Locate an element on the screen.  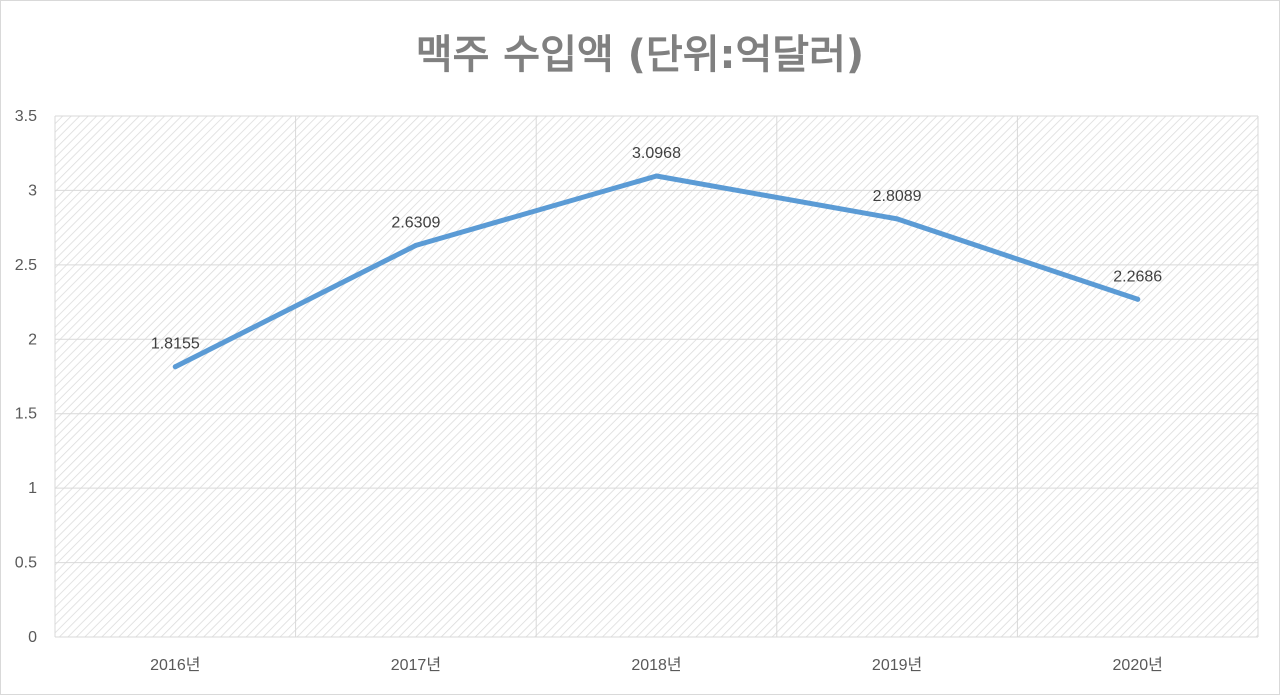
x-tick-label: 2018년 is located at coordinates (656, 665).